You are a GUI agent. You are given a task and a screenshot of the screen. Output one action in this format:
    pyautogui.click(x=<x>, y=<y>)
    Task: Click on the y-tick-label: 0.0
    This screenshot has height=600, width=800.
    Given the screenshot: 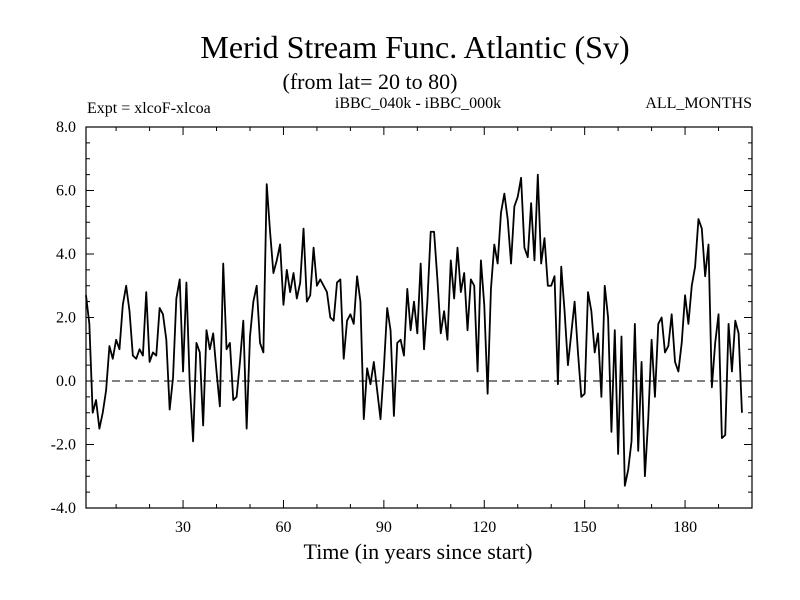 What is the action you would take?
    pyautogui.click(x=66, y=381)
    